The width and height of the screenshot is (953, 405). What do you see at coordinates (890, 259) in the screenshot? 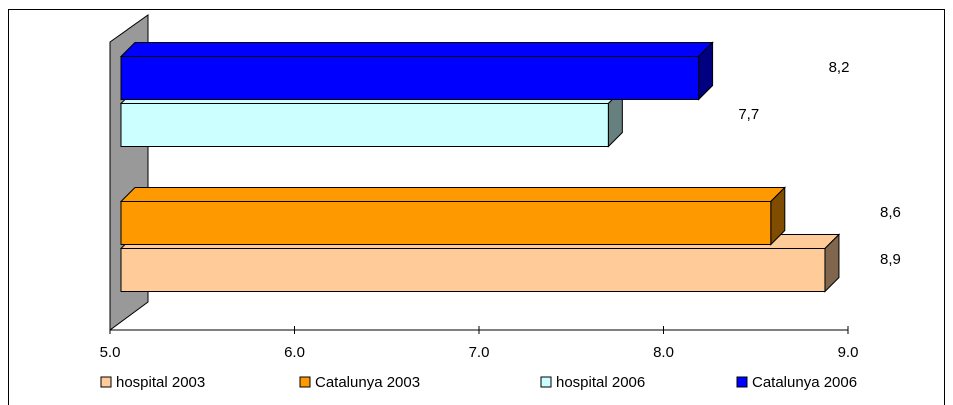
I see `value-label: 8,9` at bounding box center [890, 259].